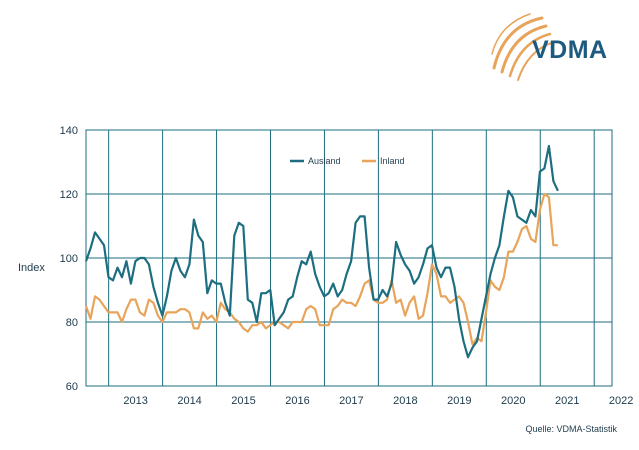  I want to click on vdma-logo, so click(523, 47).